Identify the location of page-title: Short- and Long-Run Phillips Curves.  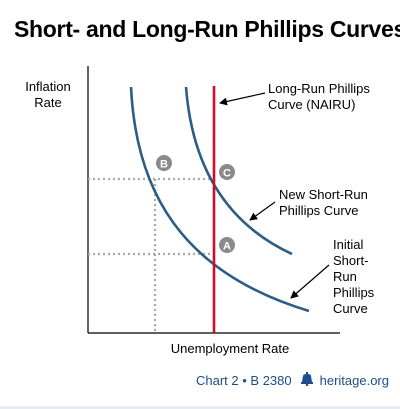
(207, 29).